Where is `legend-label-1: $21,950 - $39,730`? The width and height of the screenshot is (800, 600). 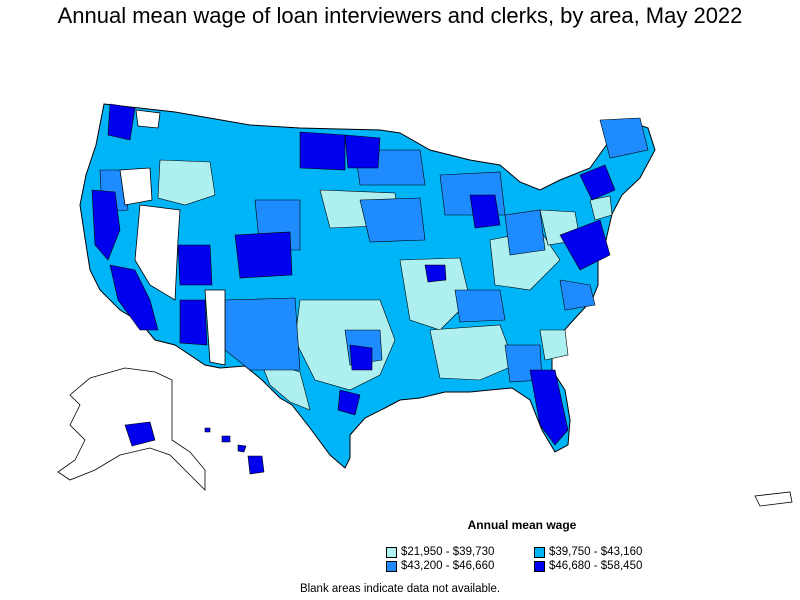
legend-label-1: $21,950 - $39,730 is located at coordinates (448, 552).